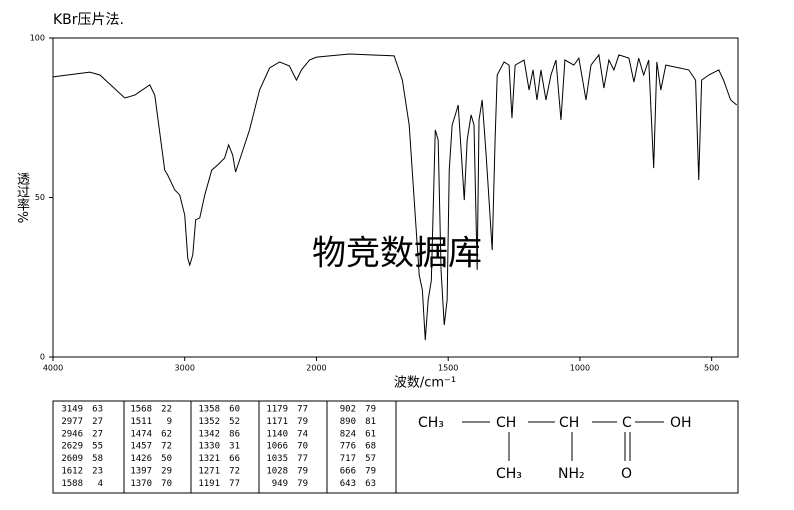 This screenshot has height=510, width=794. What do you see at coordinates (141, 447) in the screenshot?
I see `peak-wavenumber: 1457` at bounding box center [141, 447].